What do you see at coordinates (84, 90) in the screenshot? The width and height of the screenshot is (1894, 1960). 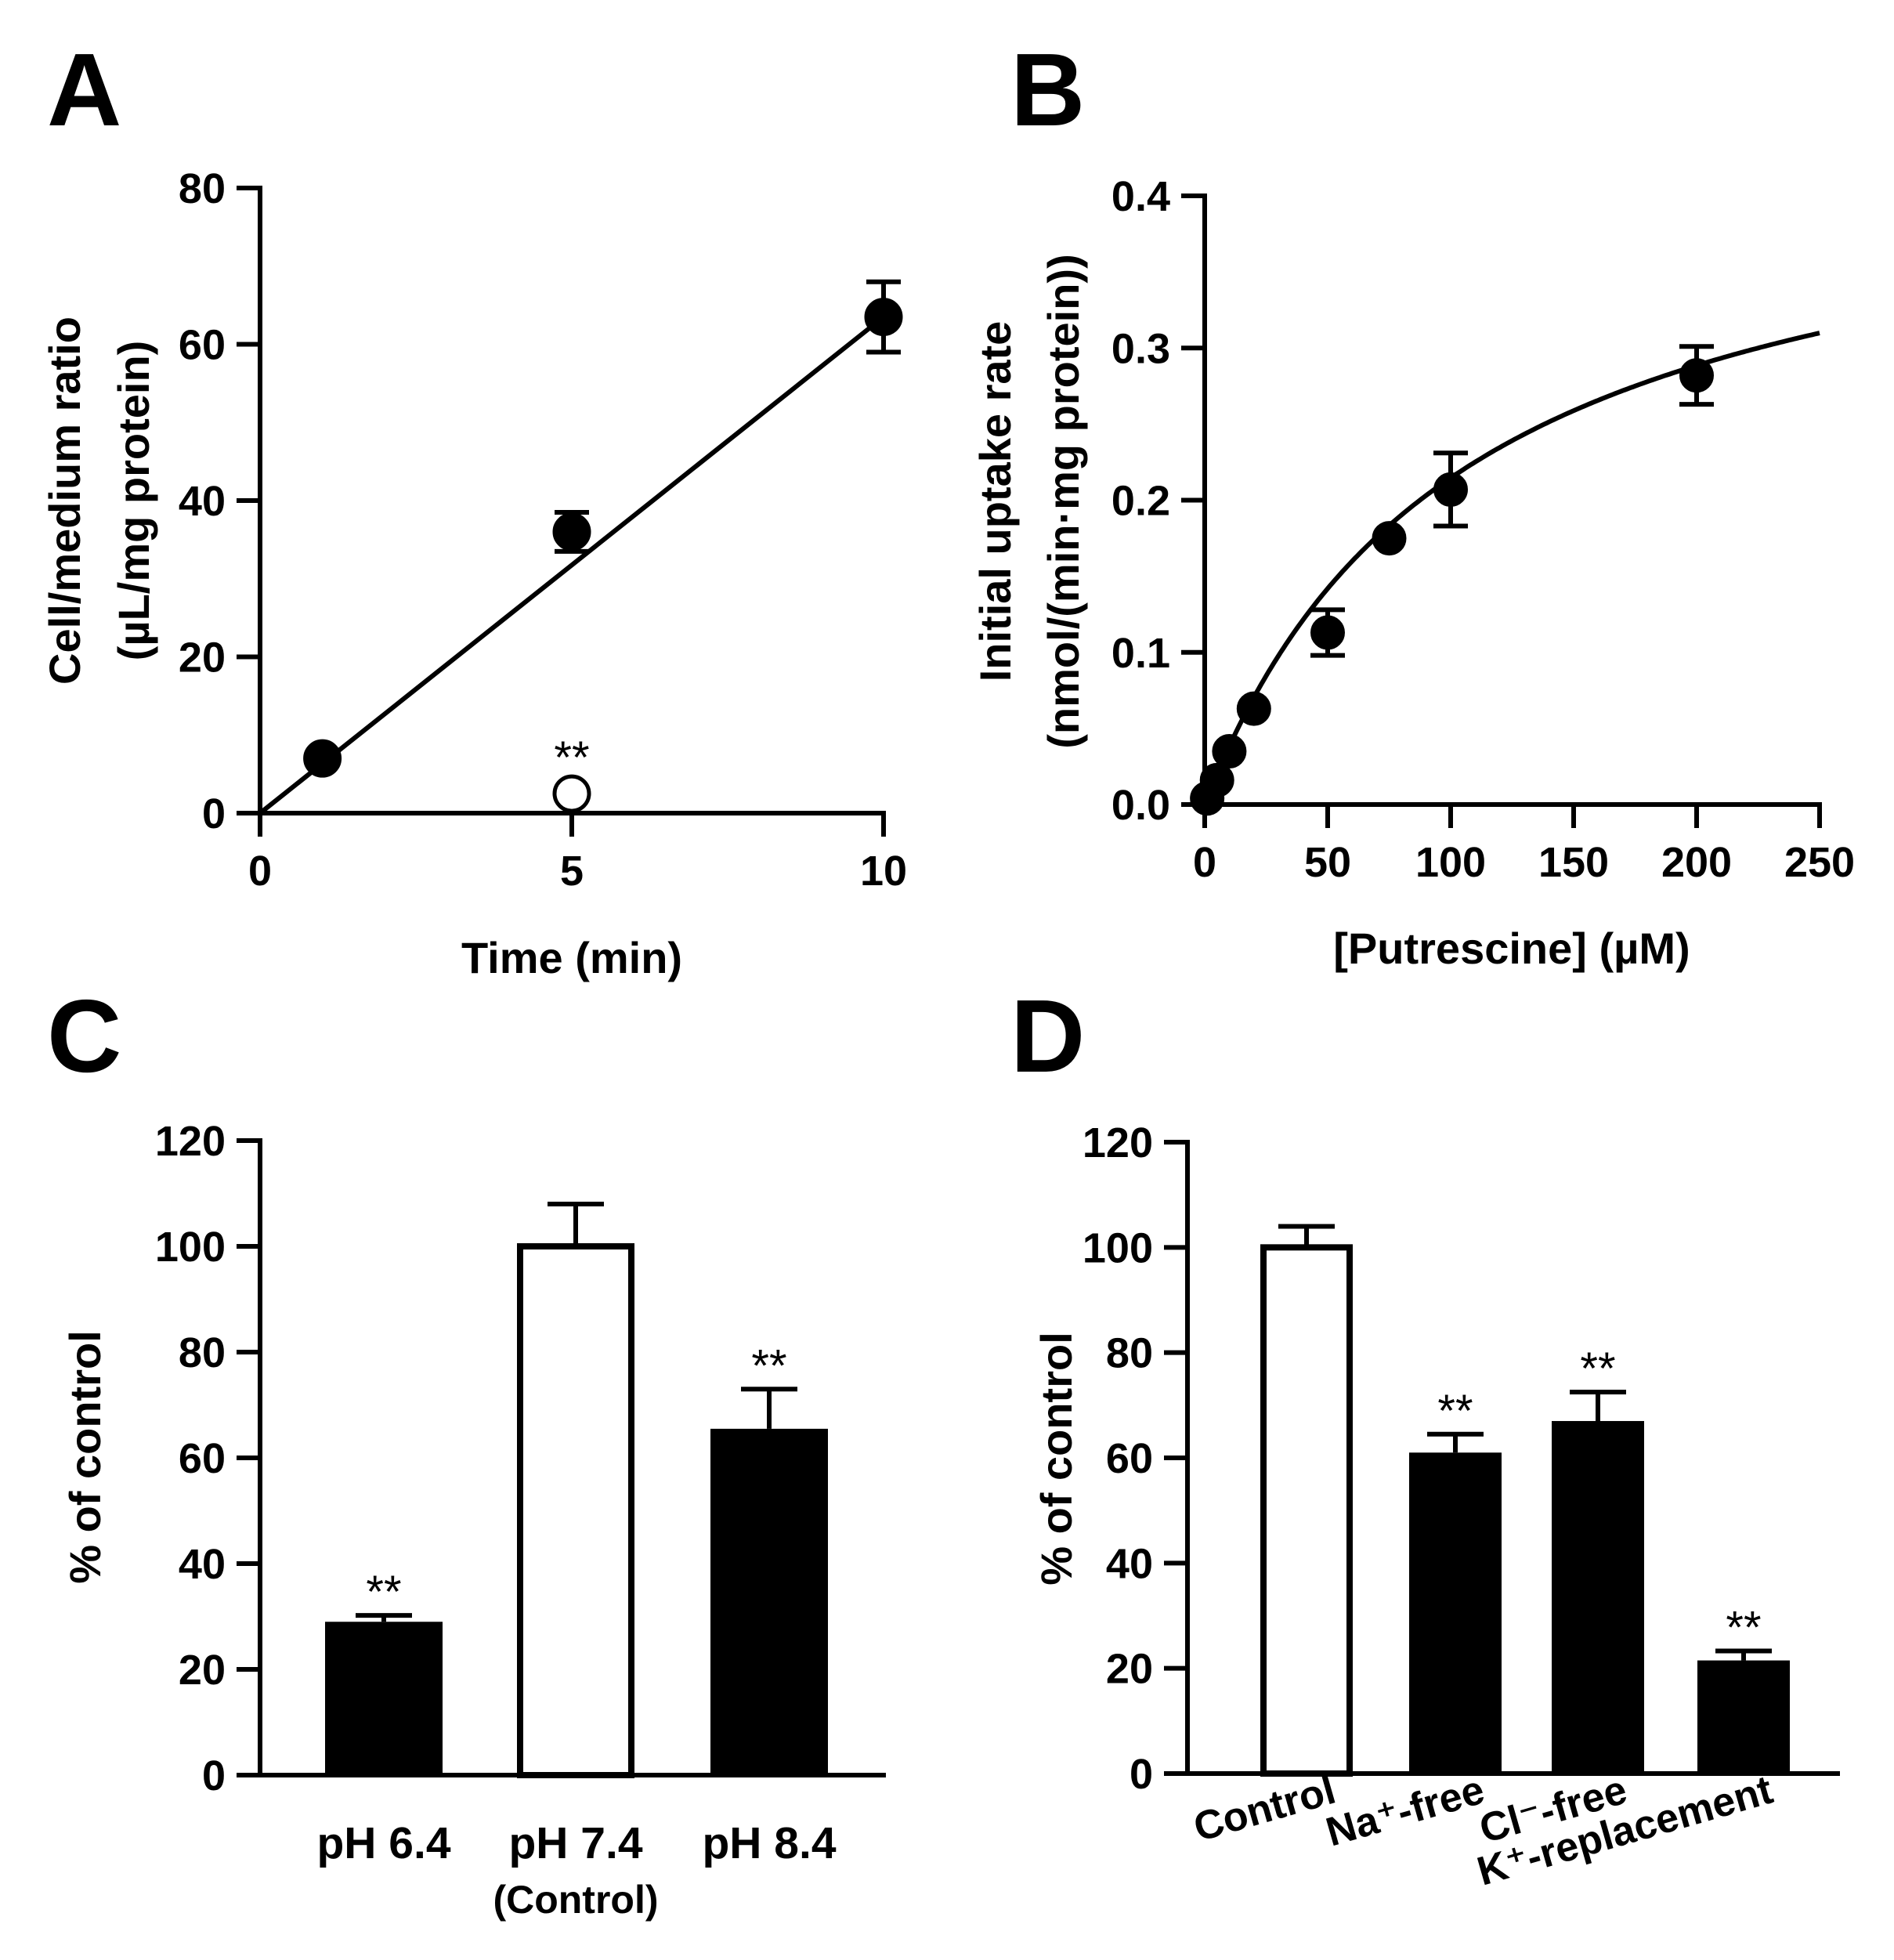 I see `panel-label-a: A` at bounding box center [84, 90].